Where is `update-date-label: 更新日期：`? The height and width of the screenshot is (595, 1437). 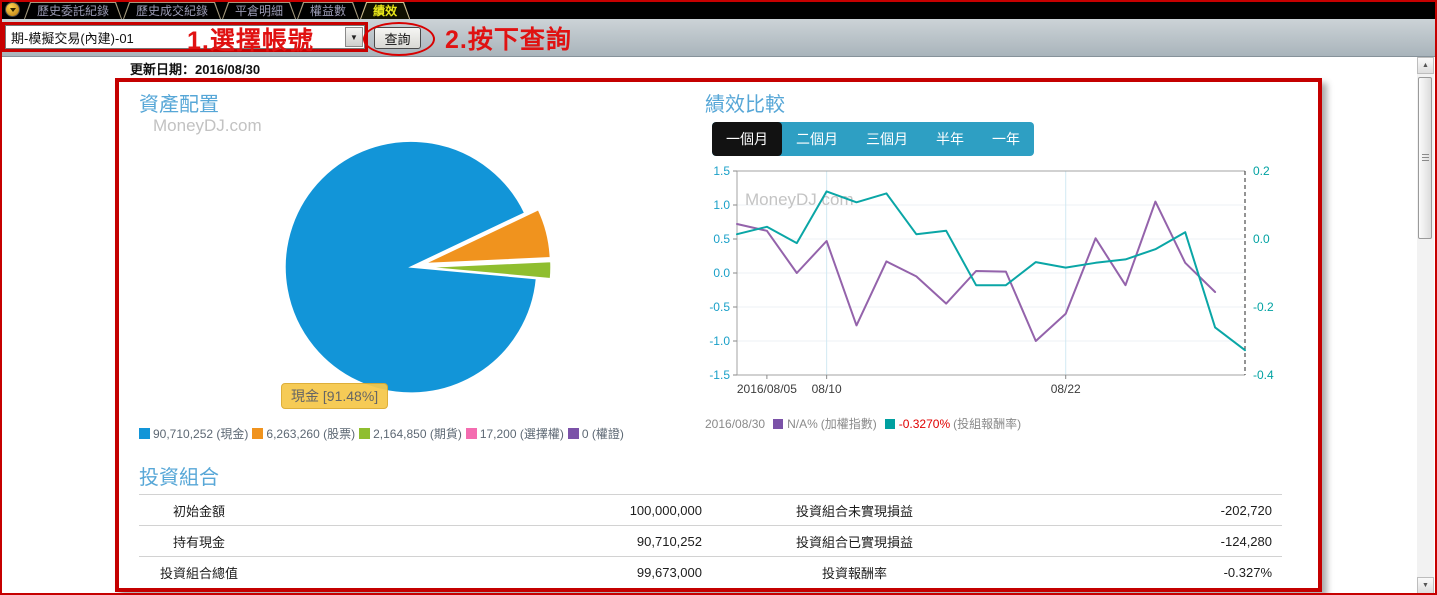 update-date-label: 更新日期： is located at coordinates (163, 69).